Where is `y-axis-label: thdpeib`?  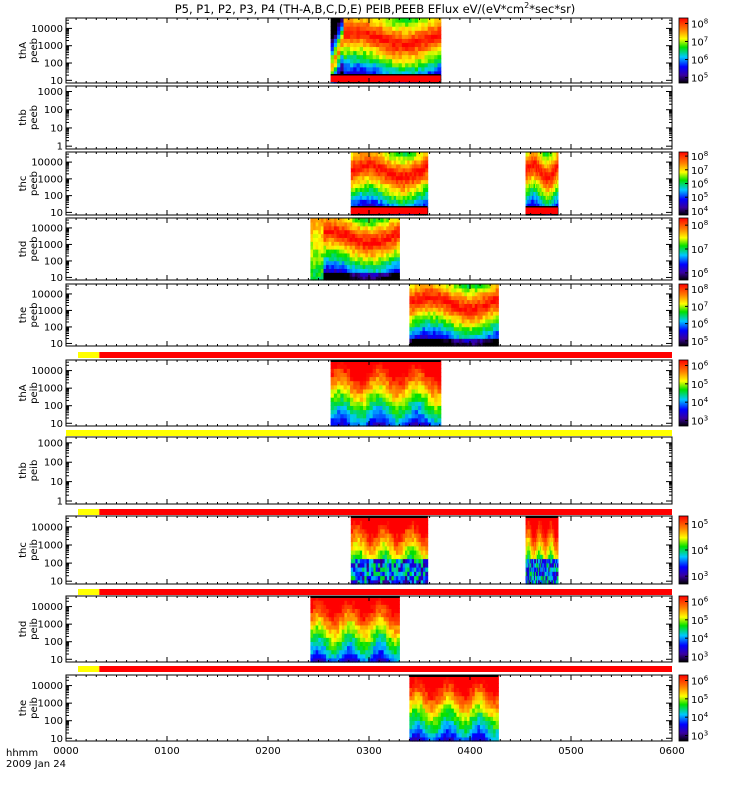 y-axis-label: thdpeib is located at coordinates (29, 629).